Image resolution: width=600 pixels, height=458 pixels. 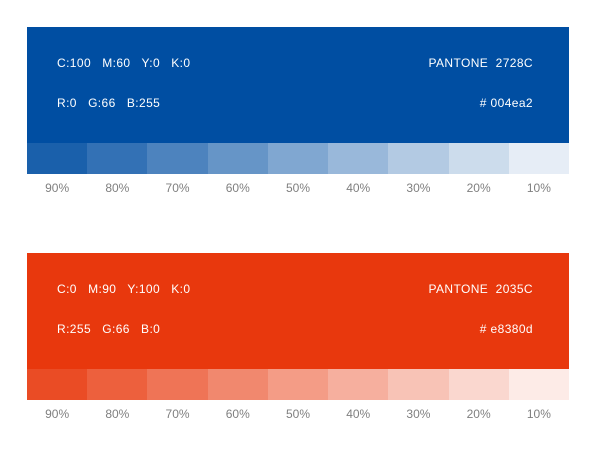 I want to click on red-tint-label-40: 40%, so click(x=358, y=414).